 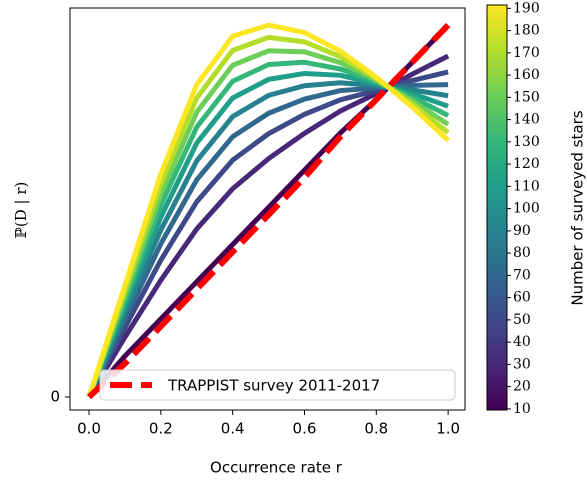 What do you see at coordinates (522, 387) in the screenshot?
I see `colorbar-tick-label: 20` at bounding box center [522, 387].